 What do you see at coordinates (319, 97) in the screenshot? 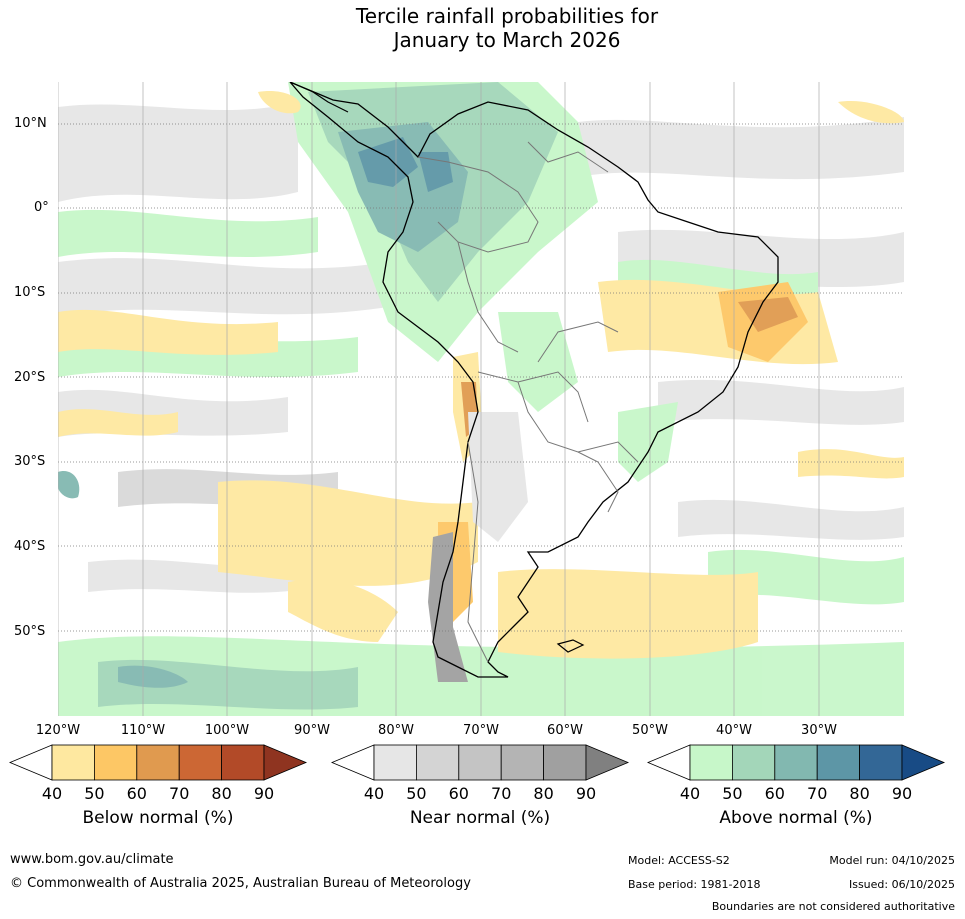
I see `central-america-coastline` at bounding box center [319, 97].